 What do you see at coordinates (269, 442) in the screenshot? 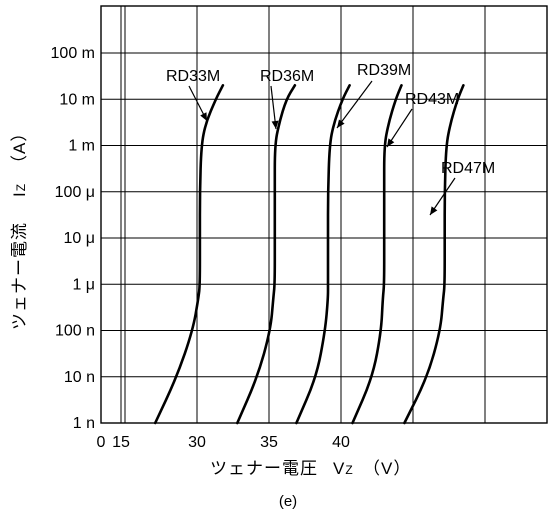
I see `x-tick-label: 35` at bounding box center [269, 442].